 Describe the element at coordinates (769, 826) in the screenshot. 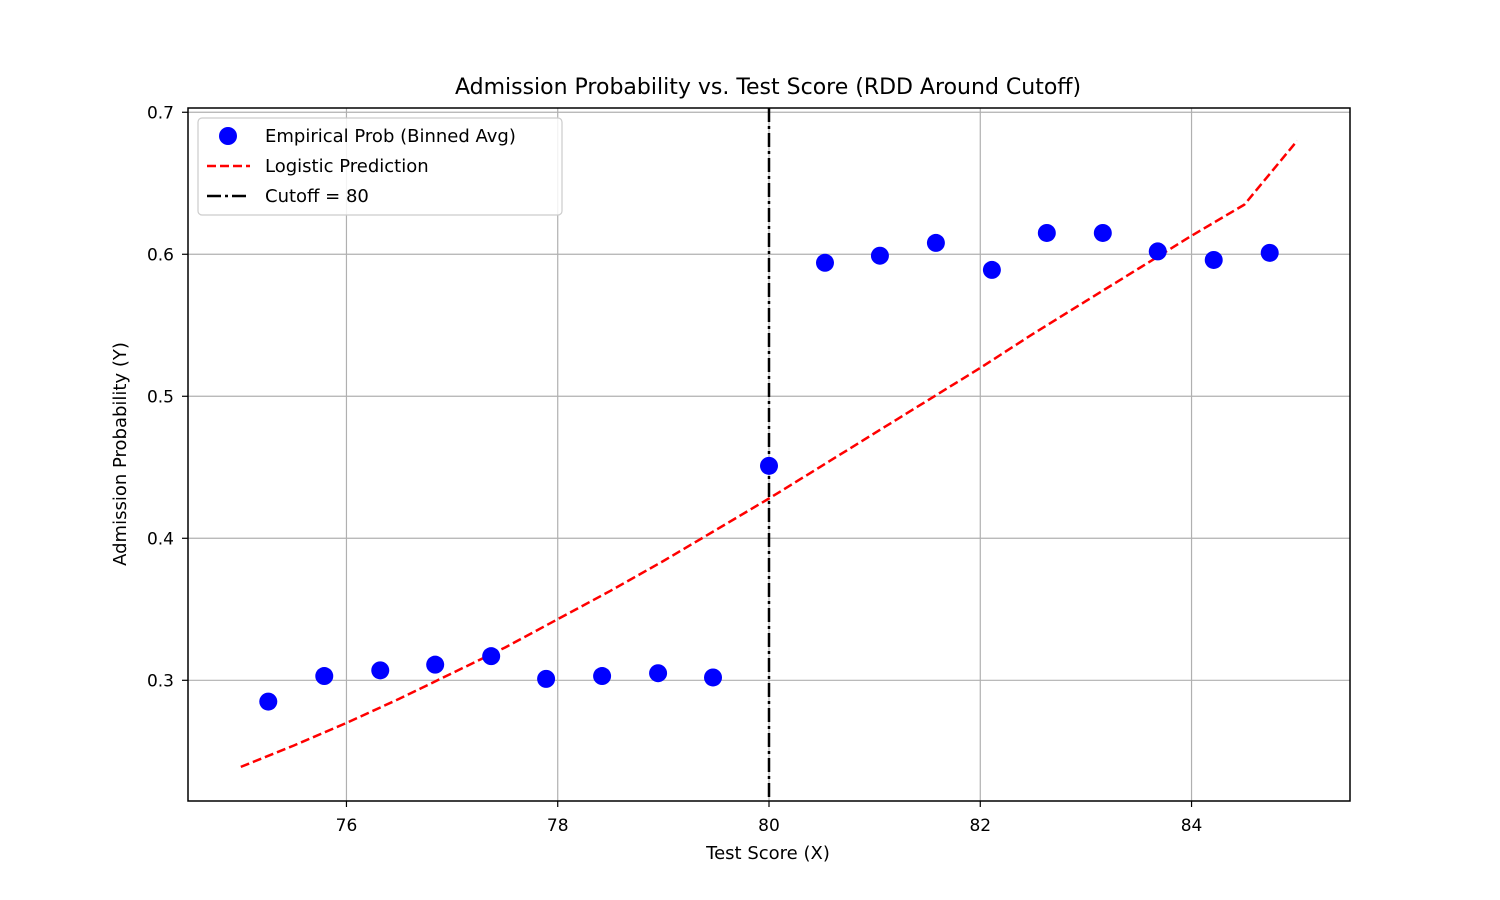

I see `x-tick-label: 80` at that location.